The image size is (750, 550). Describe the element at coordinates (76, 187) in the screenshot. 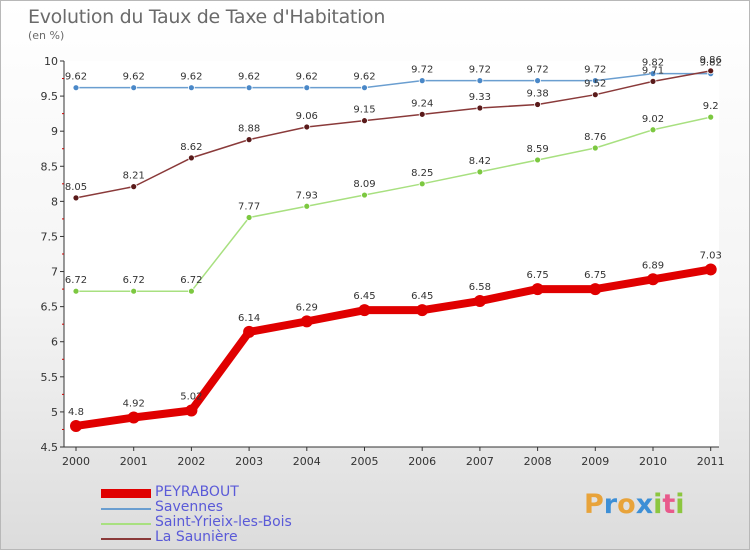

I see `data-label: 8.05` at that location.